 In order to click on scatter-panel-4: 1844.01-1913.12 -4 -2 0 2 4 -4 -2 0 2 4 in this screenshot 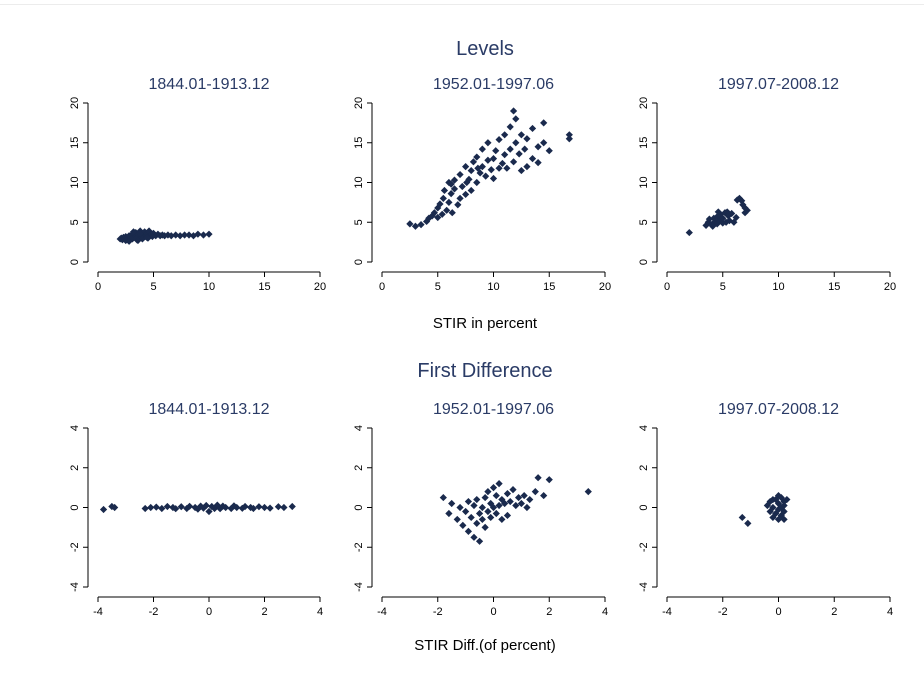, I will do `click(196, 509)`.